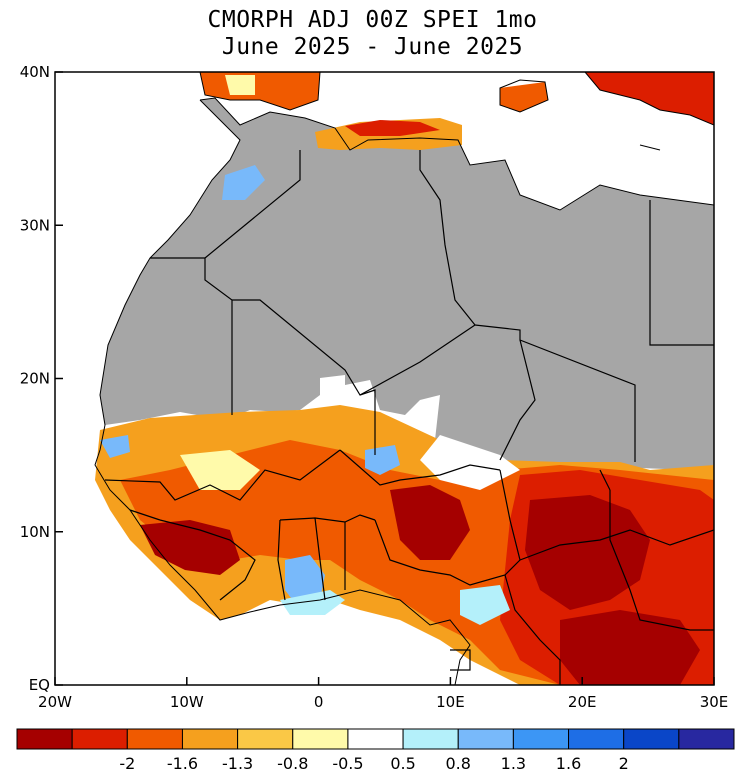 The width and height of the screenshot is (745, 777). I want to click on colorbar-label: -0.8, so click(292, 763).